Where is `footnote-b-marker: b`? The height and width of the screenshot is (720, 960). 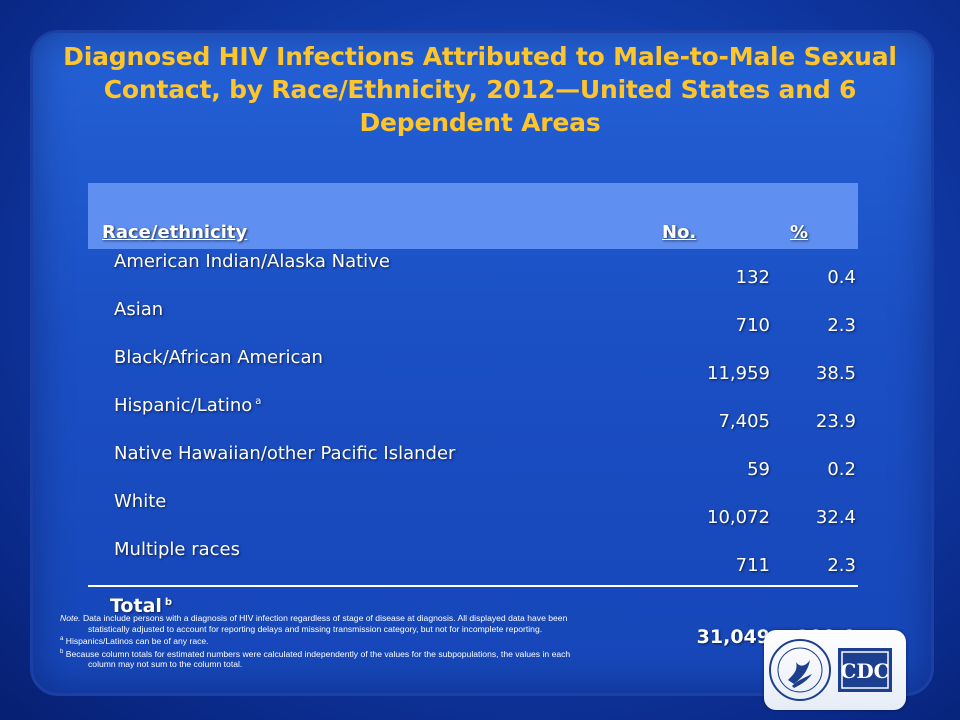
footnote-b-marker: b is located at coordinates (62, 651).